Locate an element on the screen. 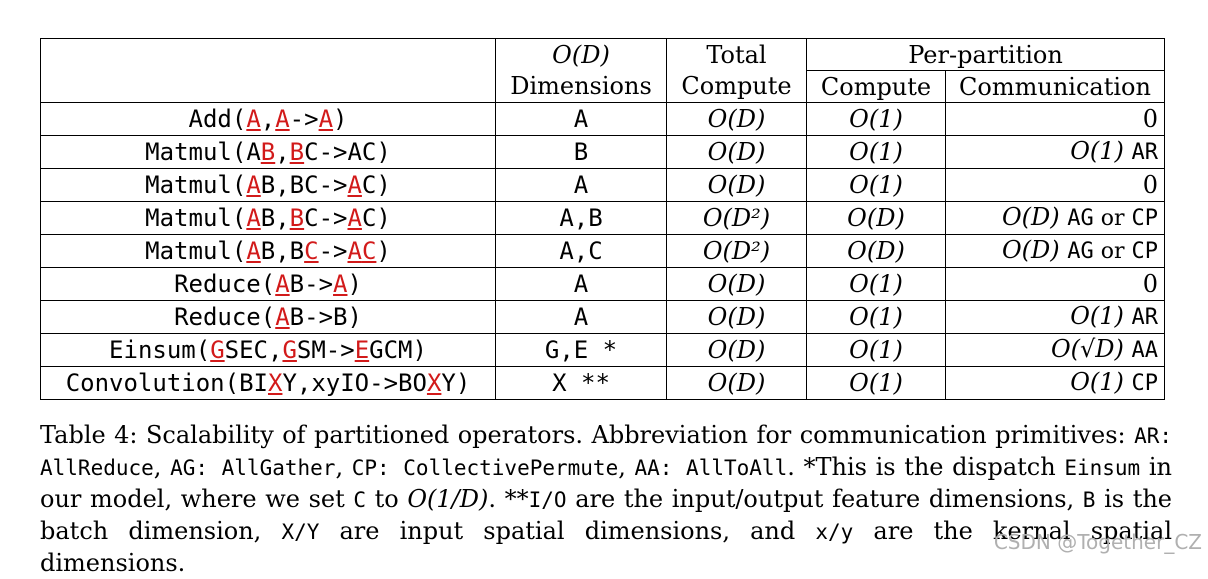 Image resolution: width=1208 pixels, height=579 pixels. caption-code: Einsum is located at coordinates (1102, 468).